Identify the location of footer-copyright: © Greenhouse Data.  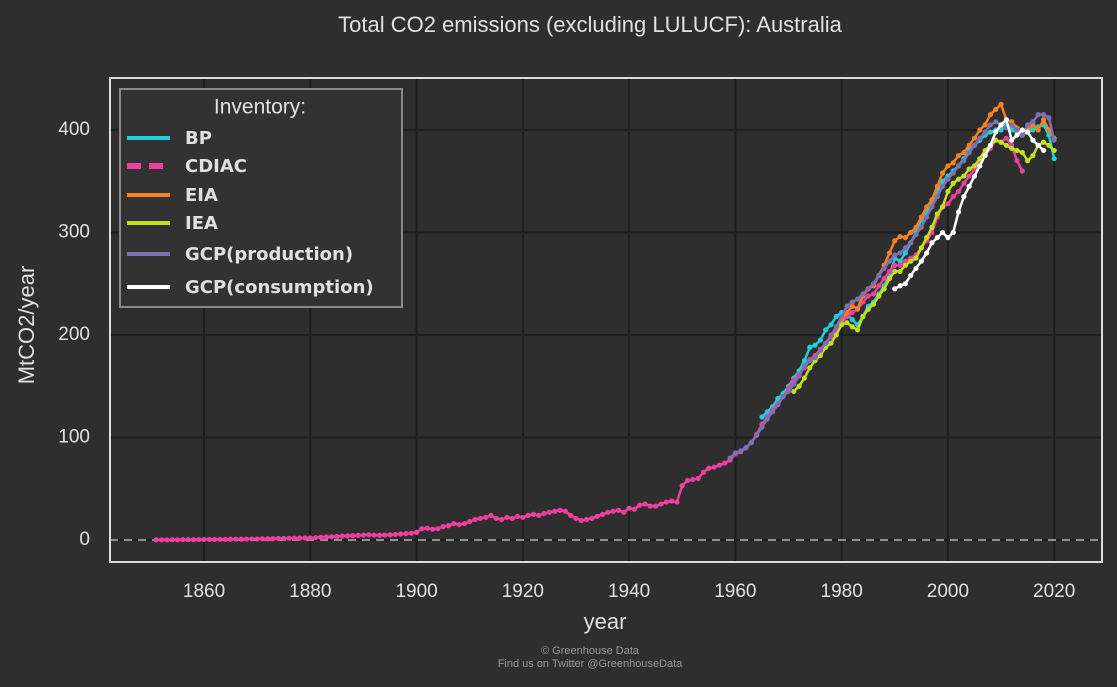
(590, 651).